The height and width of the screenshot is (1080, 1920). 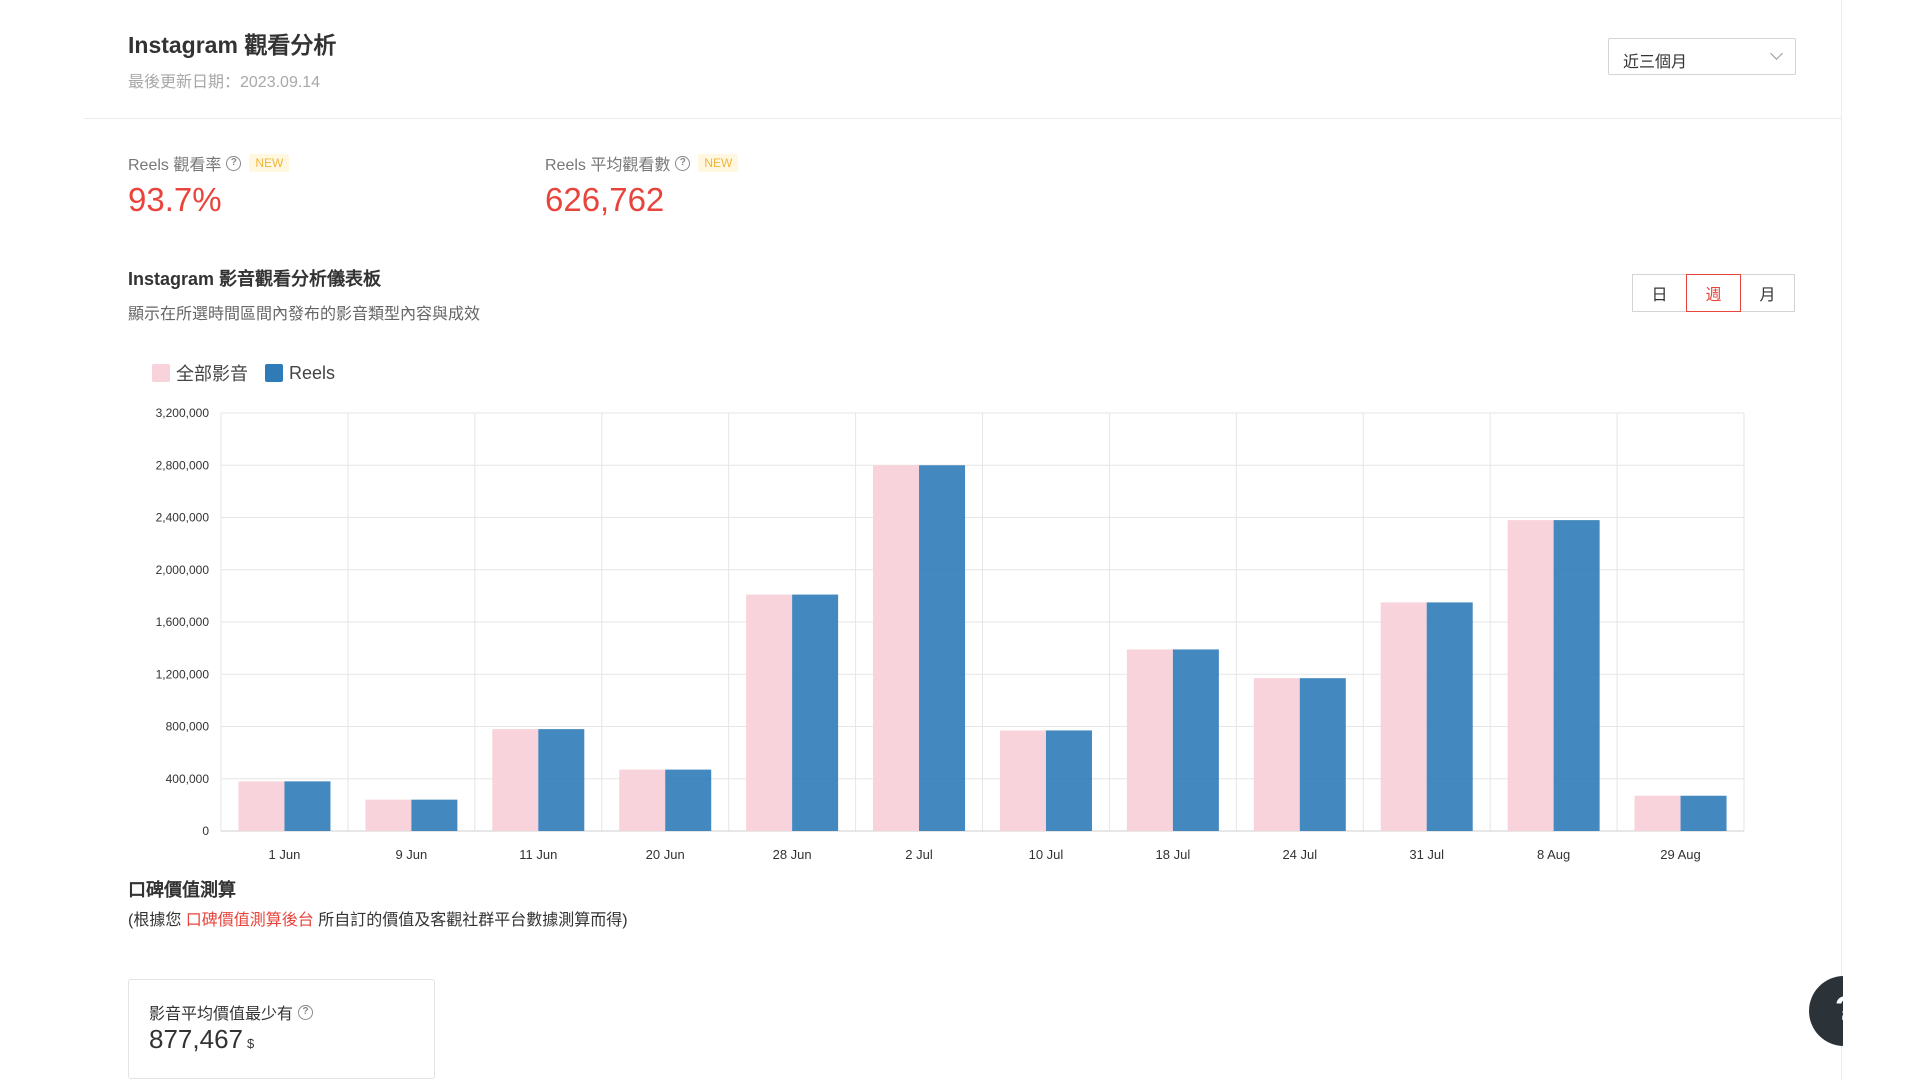 I want to click on period-week-button: 週, so click(x=1713, y=293).